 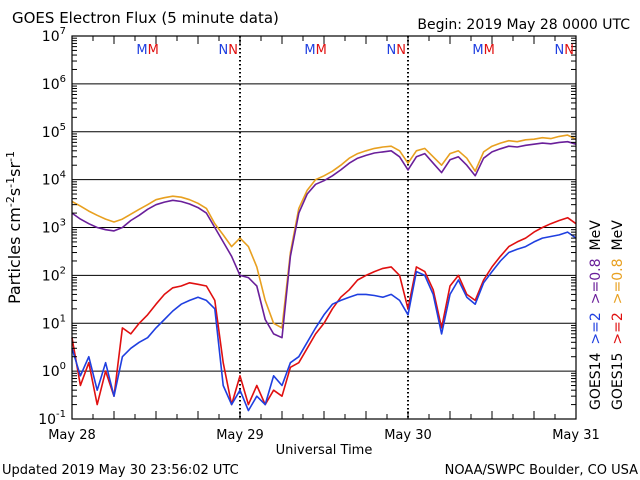 What do you see at coordinates (596, 315) in the screenshot?
I see `legend-goes14: GOES14>=2>=0.8MeV` at bounding box center [596, 315].